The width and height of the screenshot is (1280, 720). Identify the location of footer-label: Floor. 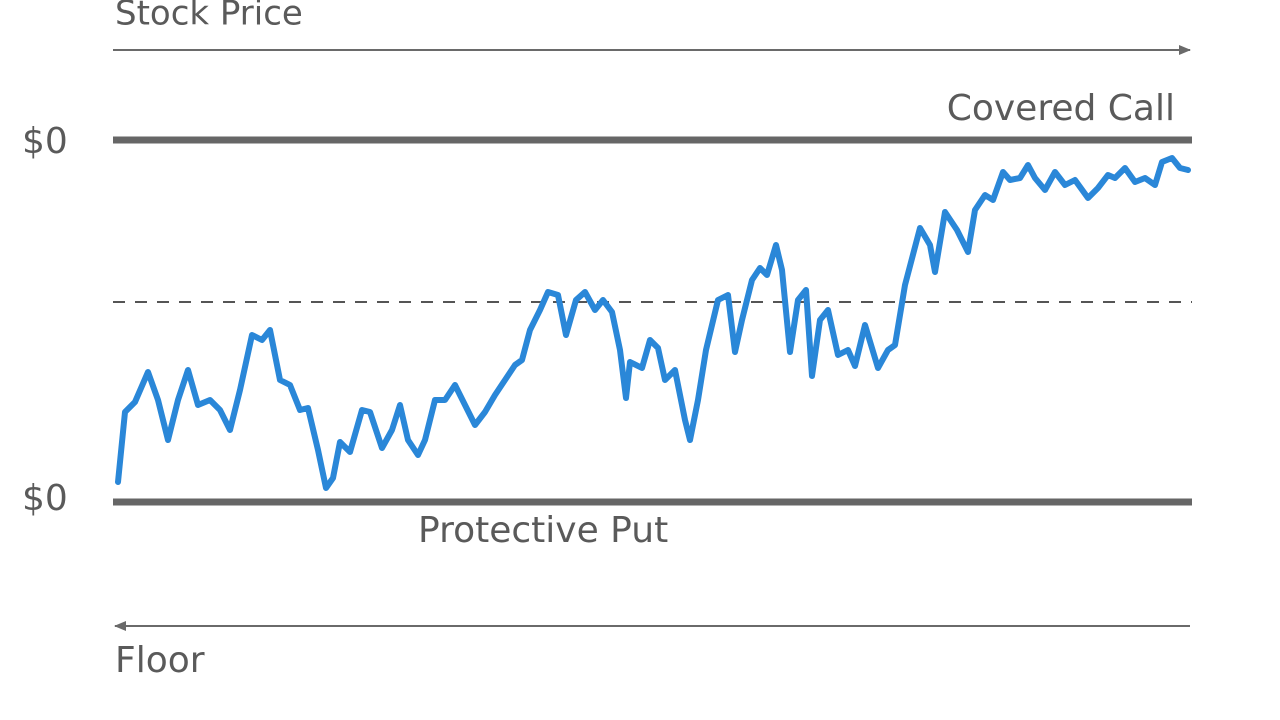
(160, 660).